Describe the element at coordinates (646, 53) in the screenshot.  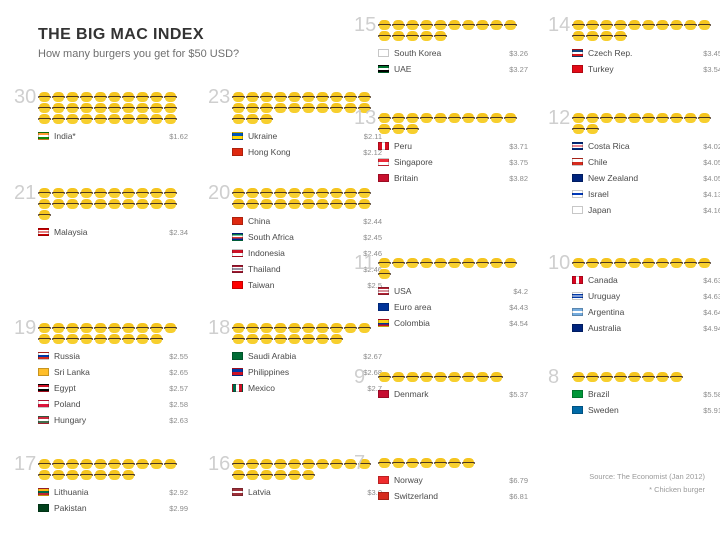
I see `country-row: Czech Rep. $3.45` at that location.